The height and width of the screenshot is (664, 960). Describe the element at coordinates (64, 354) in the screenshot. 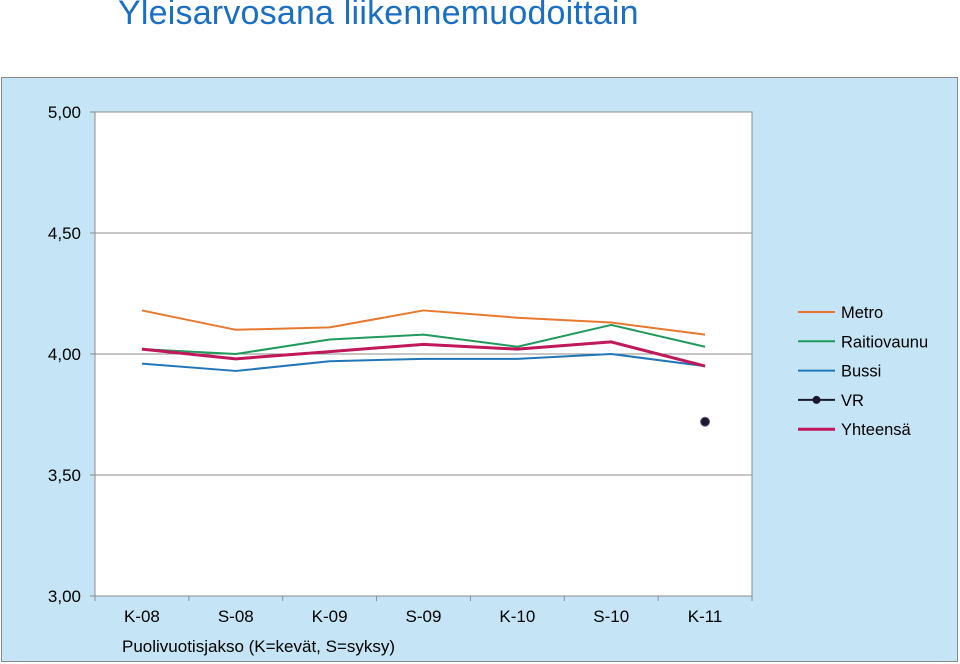

I see `y-tick-label: 4,00` at that location.